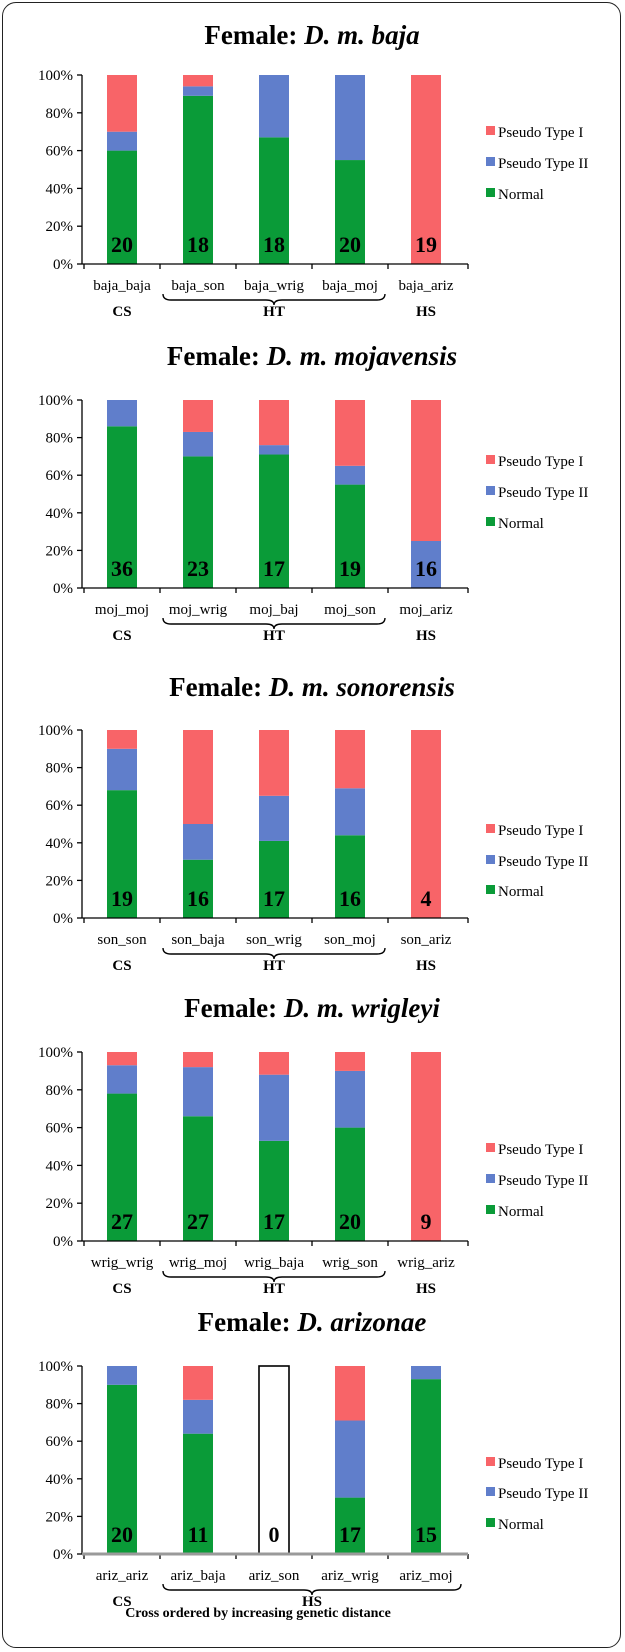 This screenshot has height=1652, width=625. I want to click on x-category-label: son_moj, so click(350, 940).